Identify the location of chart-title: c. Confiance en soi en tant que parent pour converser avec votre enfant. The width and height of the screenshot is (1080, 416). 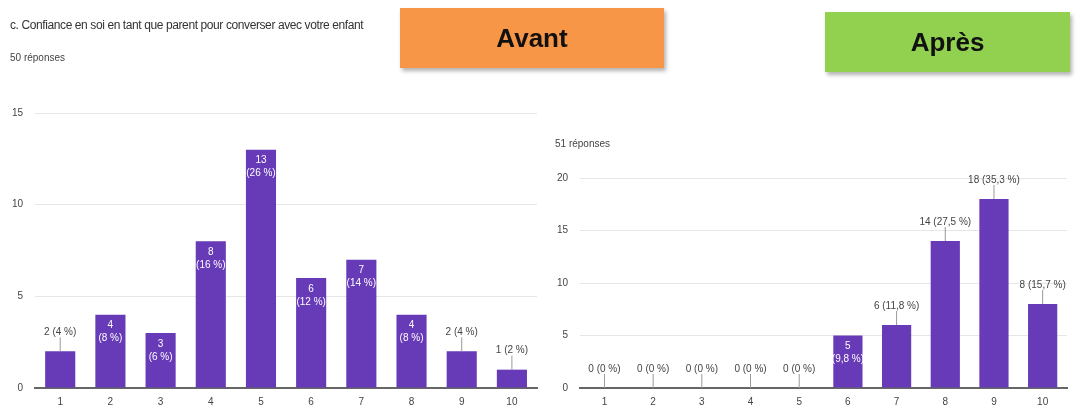
(187, 25).